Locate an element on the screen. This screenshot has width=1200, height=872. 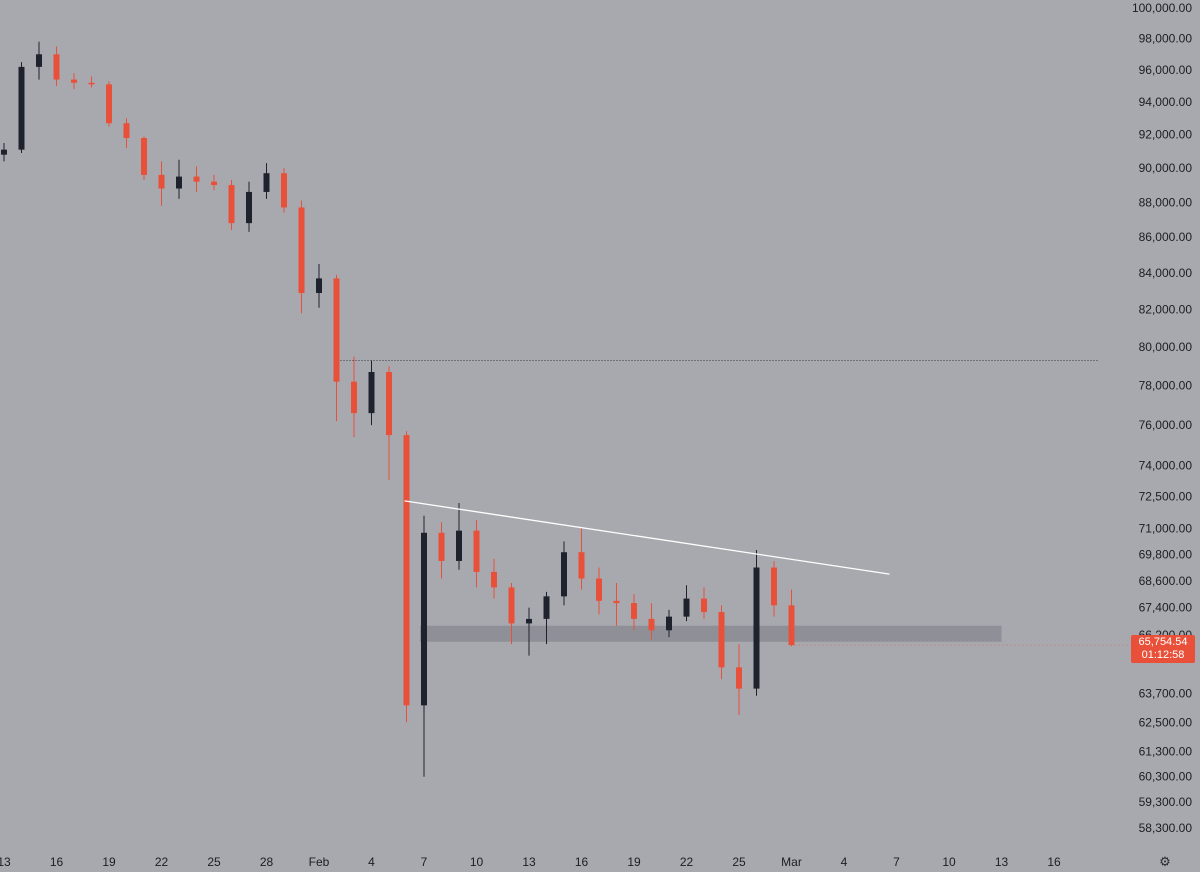
y-axis-tick-label: 76,000.00 is located at coordinates (1166, 425).